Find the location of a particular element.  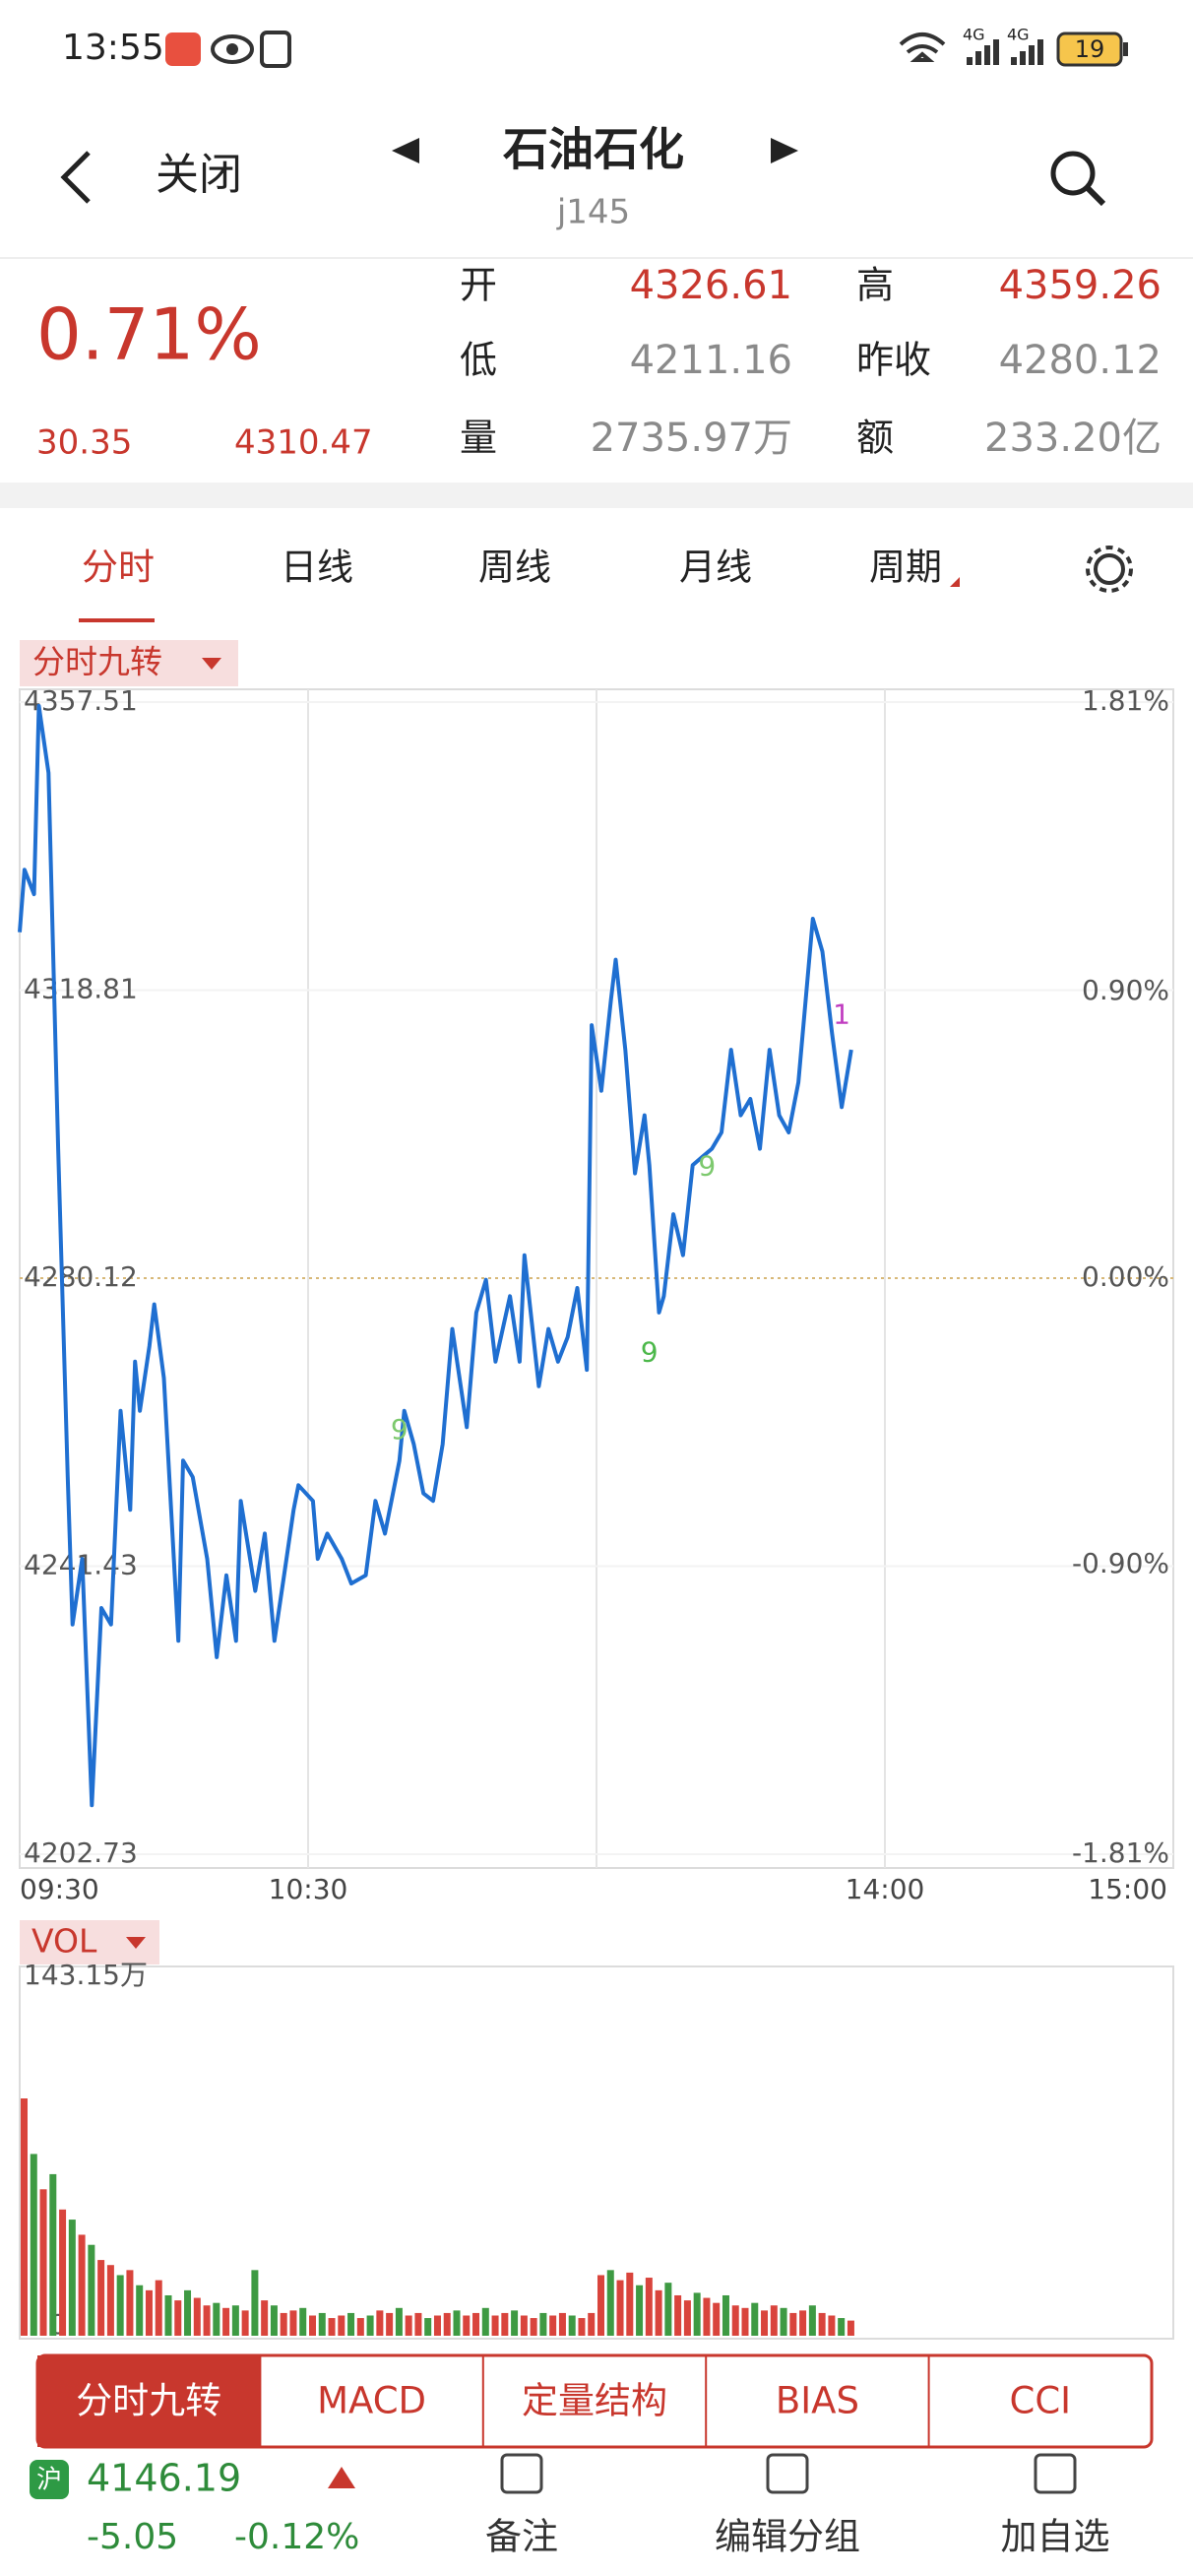

network-type: 4G is located at coordinates (974, 35).